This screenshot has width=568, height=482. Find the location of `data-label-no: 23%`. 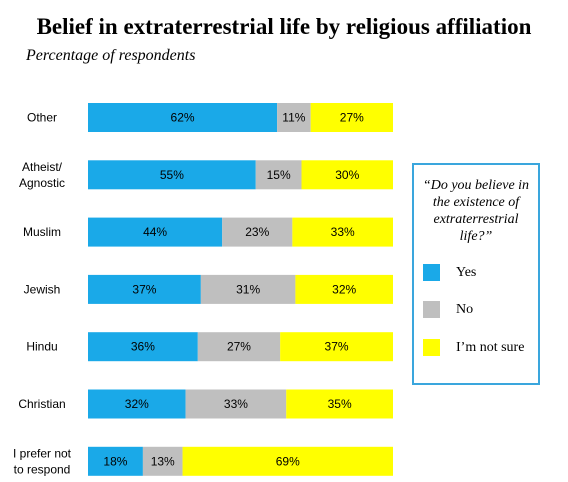

data-label-no: 23% is located at coordinates (257, 232).